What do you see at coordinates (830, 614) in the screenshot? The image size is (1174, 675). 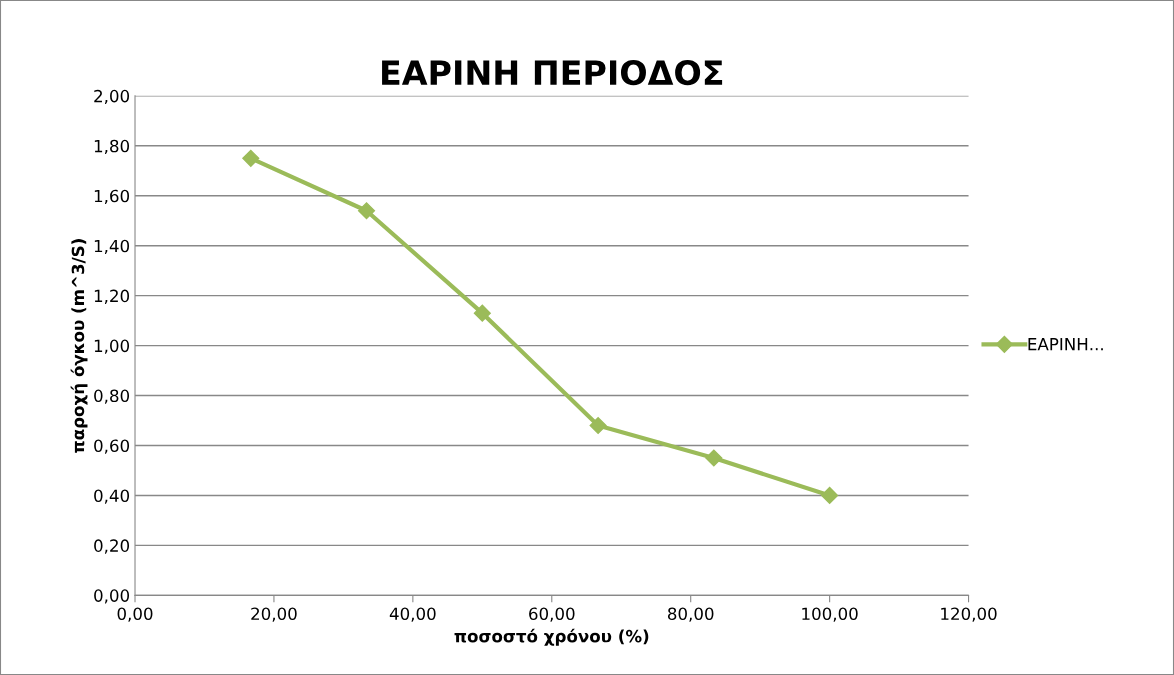 I see `x-tick-label: 100,00` at bounding box center [830, 614].